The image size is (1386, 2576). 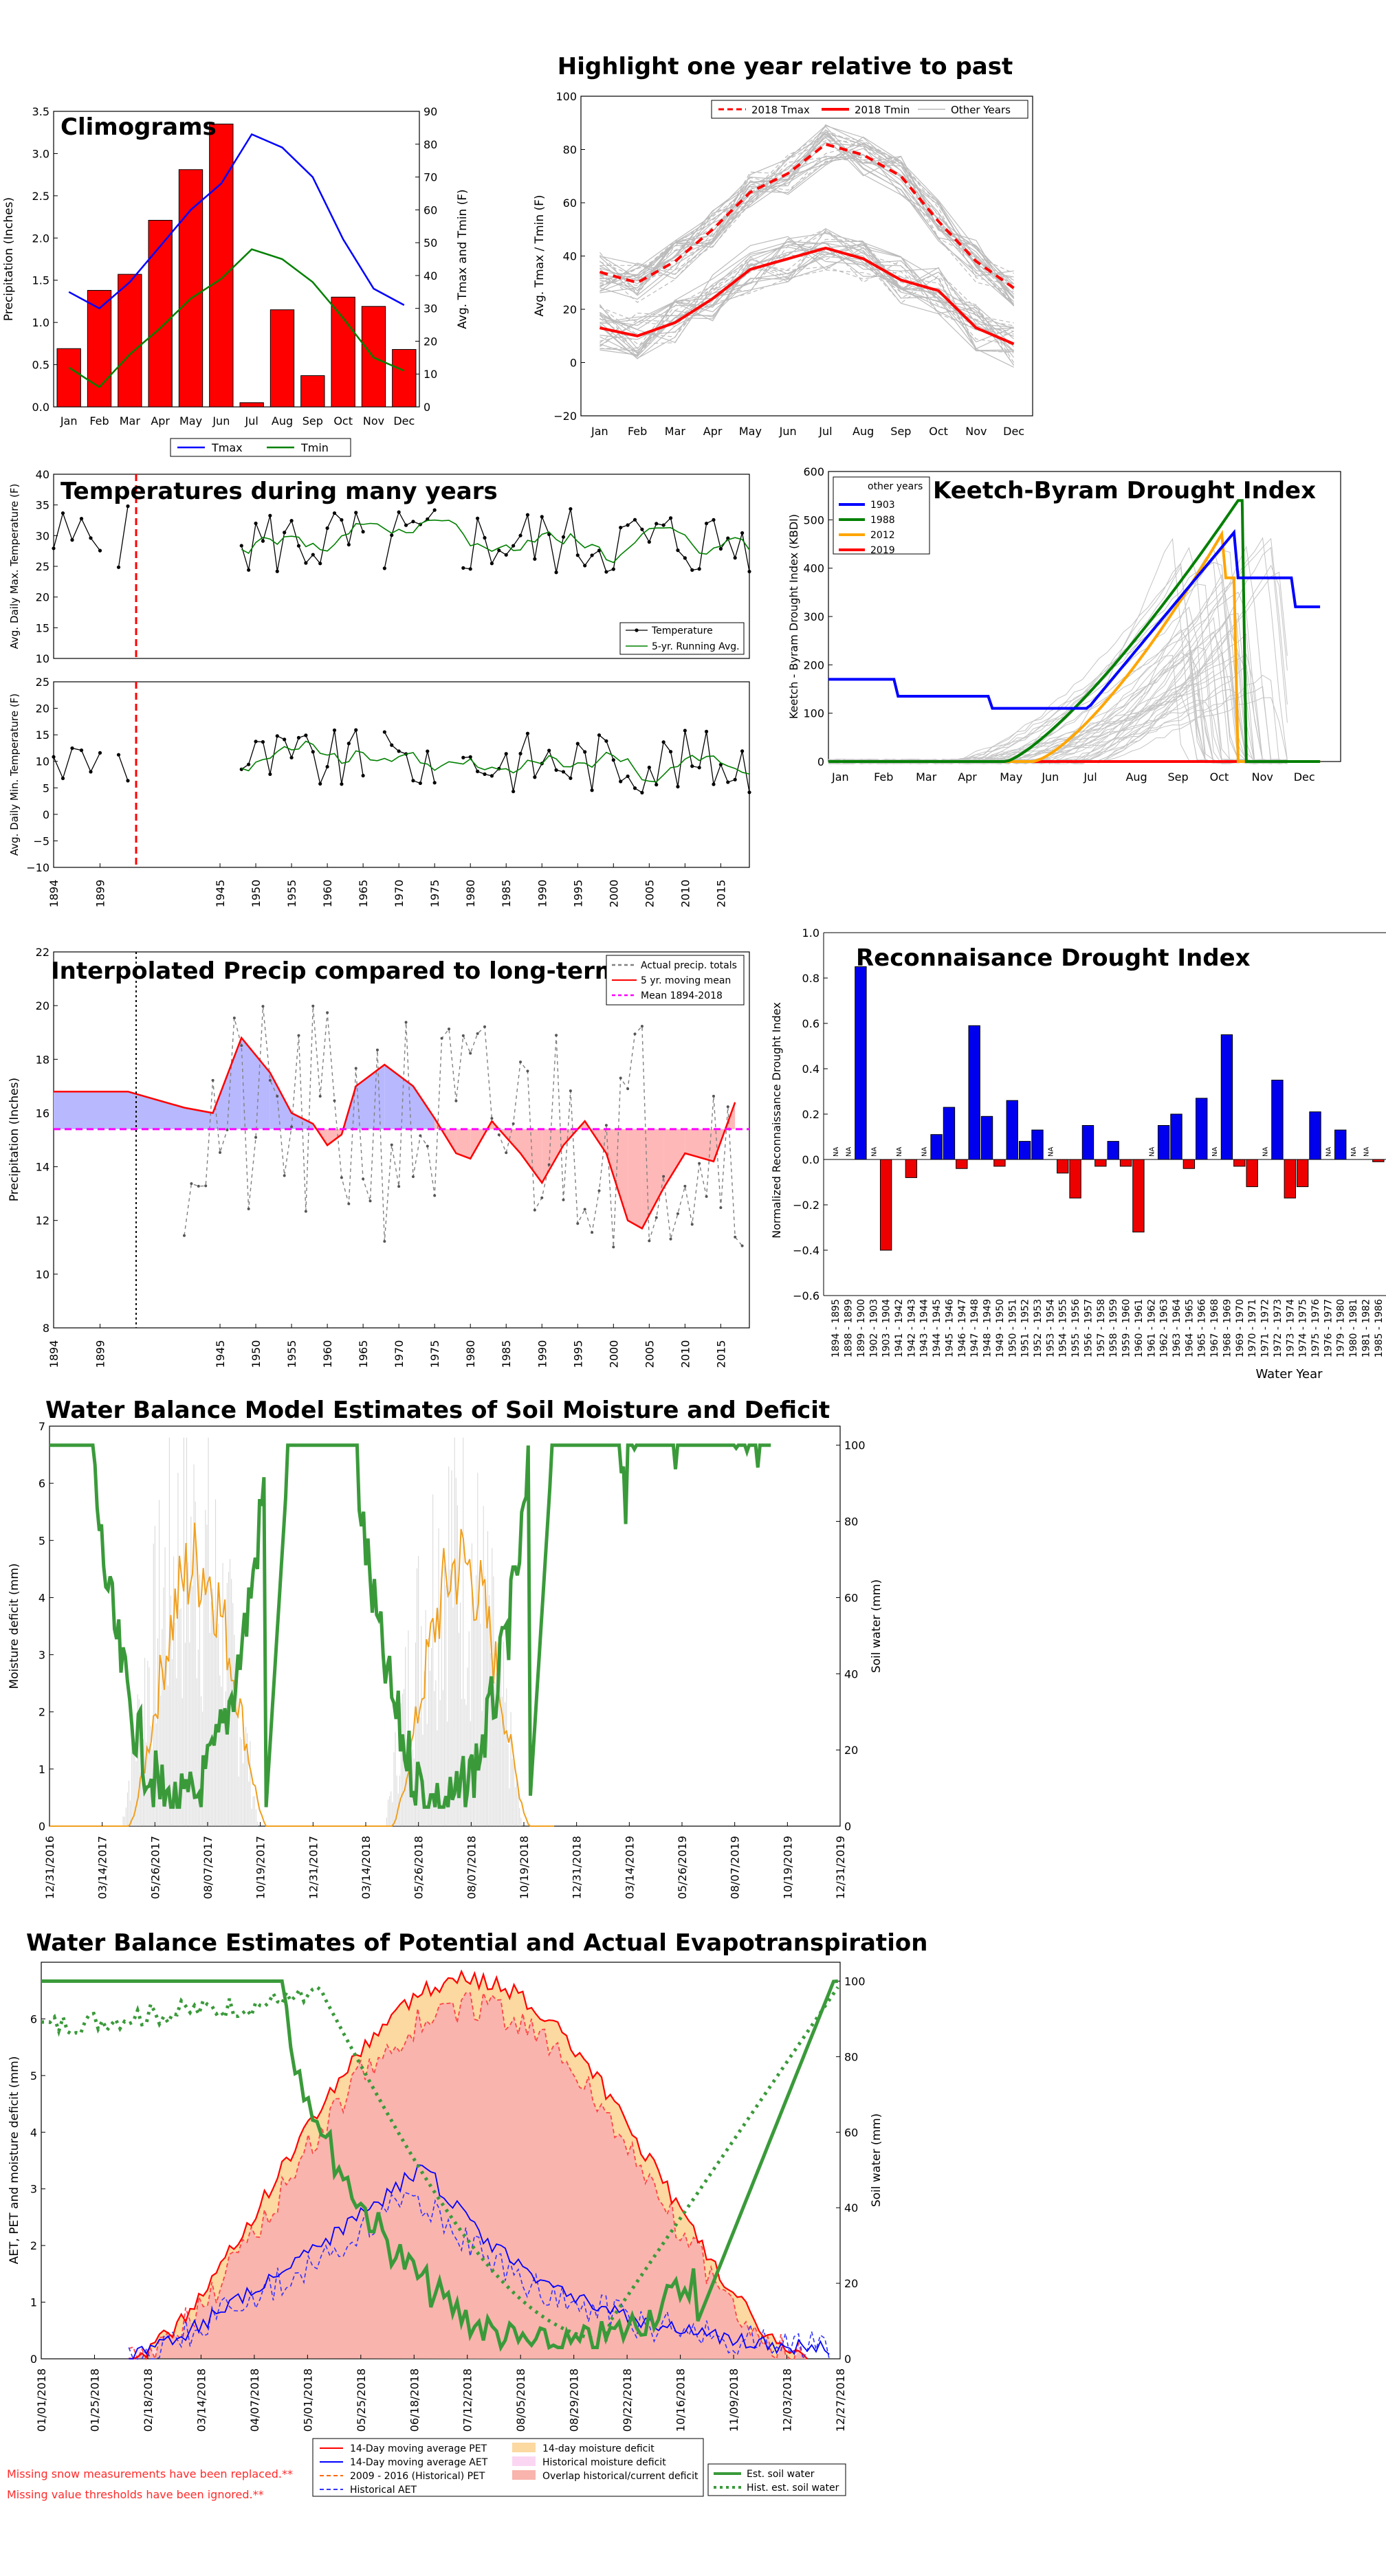 What do you see at coordinates (813, 713) in the screenshot?
I see `y-tick-label: 100` at bounding box center [813, 713].